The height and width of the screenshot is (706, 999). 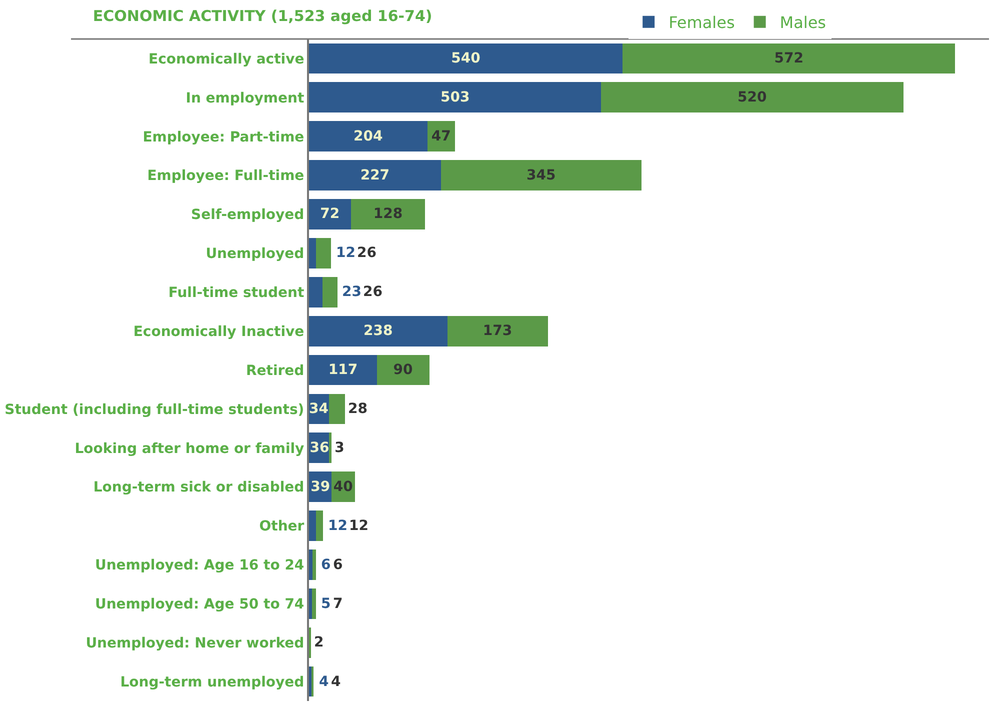 What do you see at coordinates (358, 408) in the screenshot?
I see `data-label: 28` at bounding box center [358, 408].